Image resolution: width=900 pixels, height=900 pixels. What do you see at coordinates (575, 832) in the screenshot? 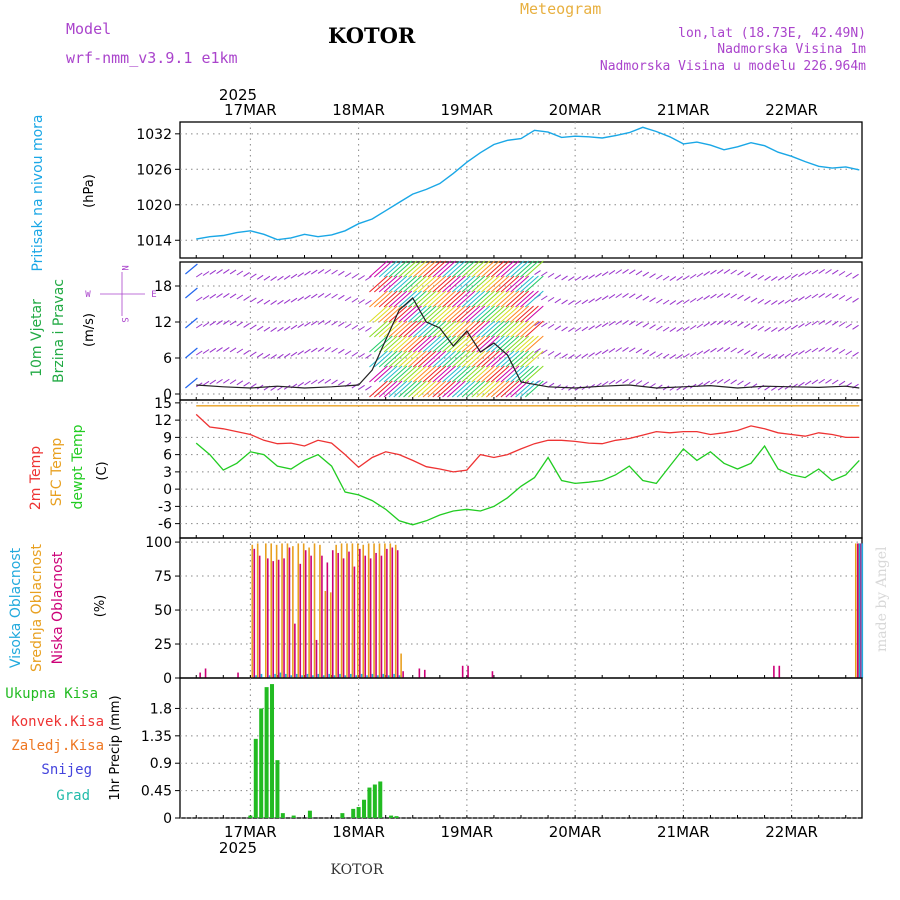
I see `bottom-date-label: 20MAR` at bounding box center [575, 832].